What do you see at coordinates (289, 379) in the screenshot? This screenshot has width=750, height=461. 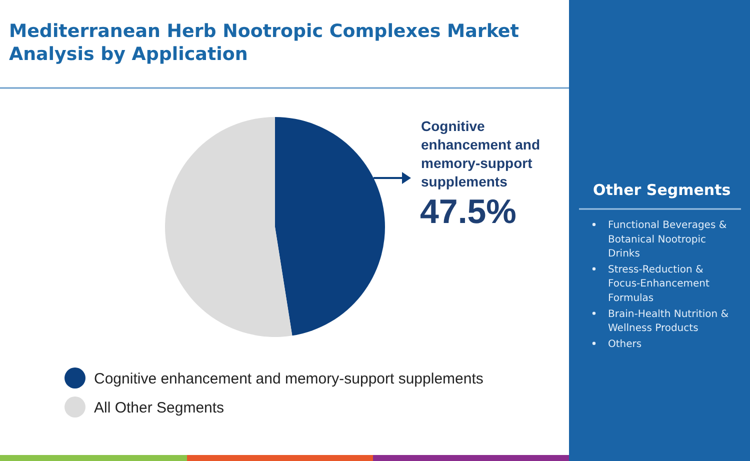 I see `legend-label: Cognitive enhancement and memory-support supplements` at bounding box center [289, 379].